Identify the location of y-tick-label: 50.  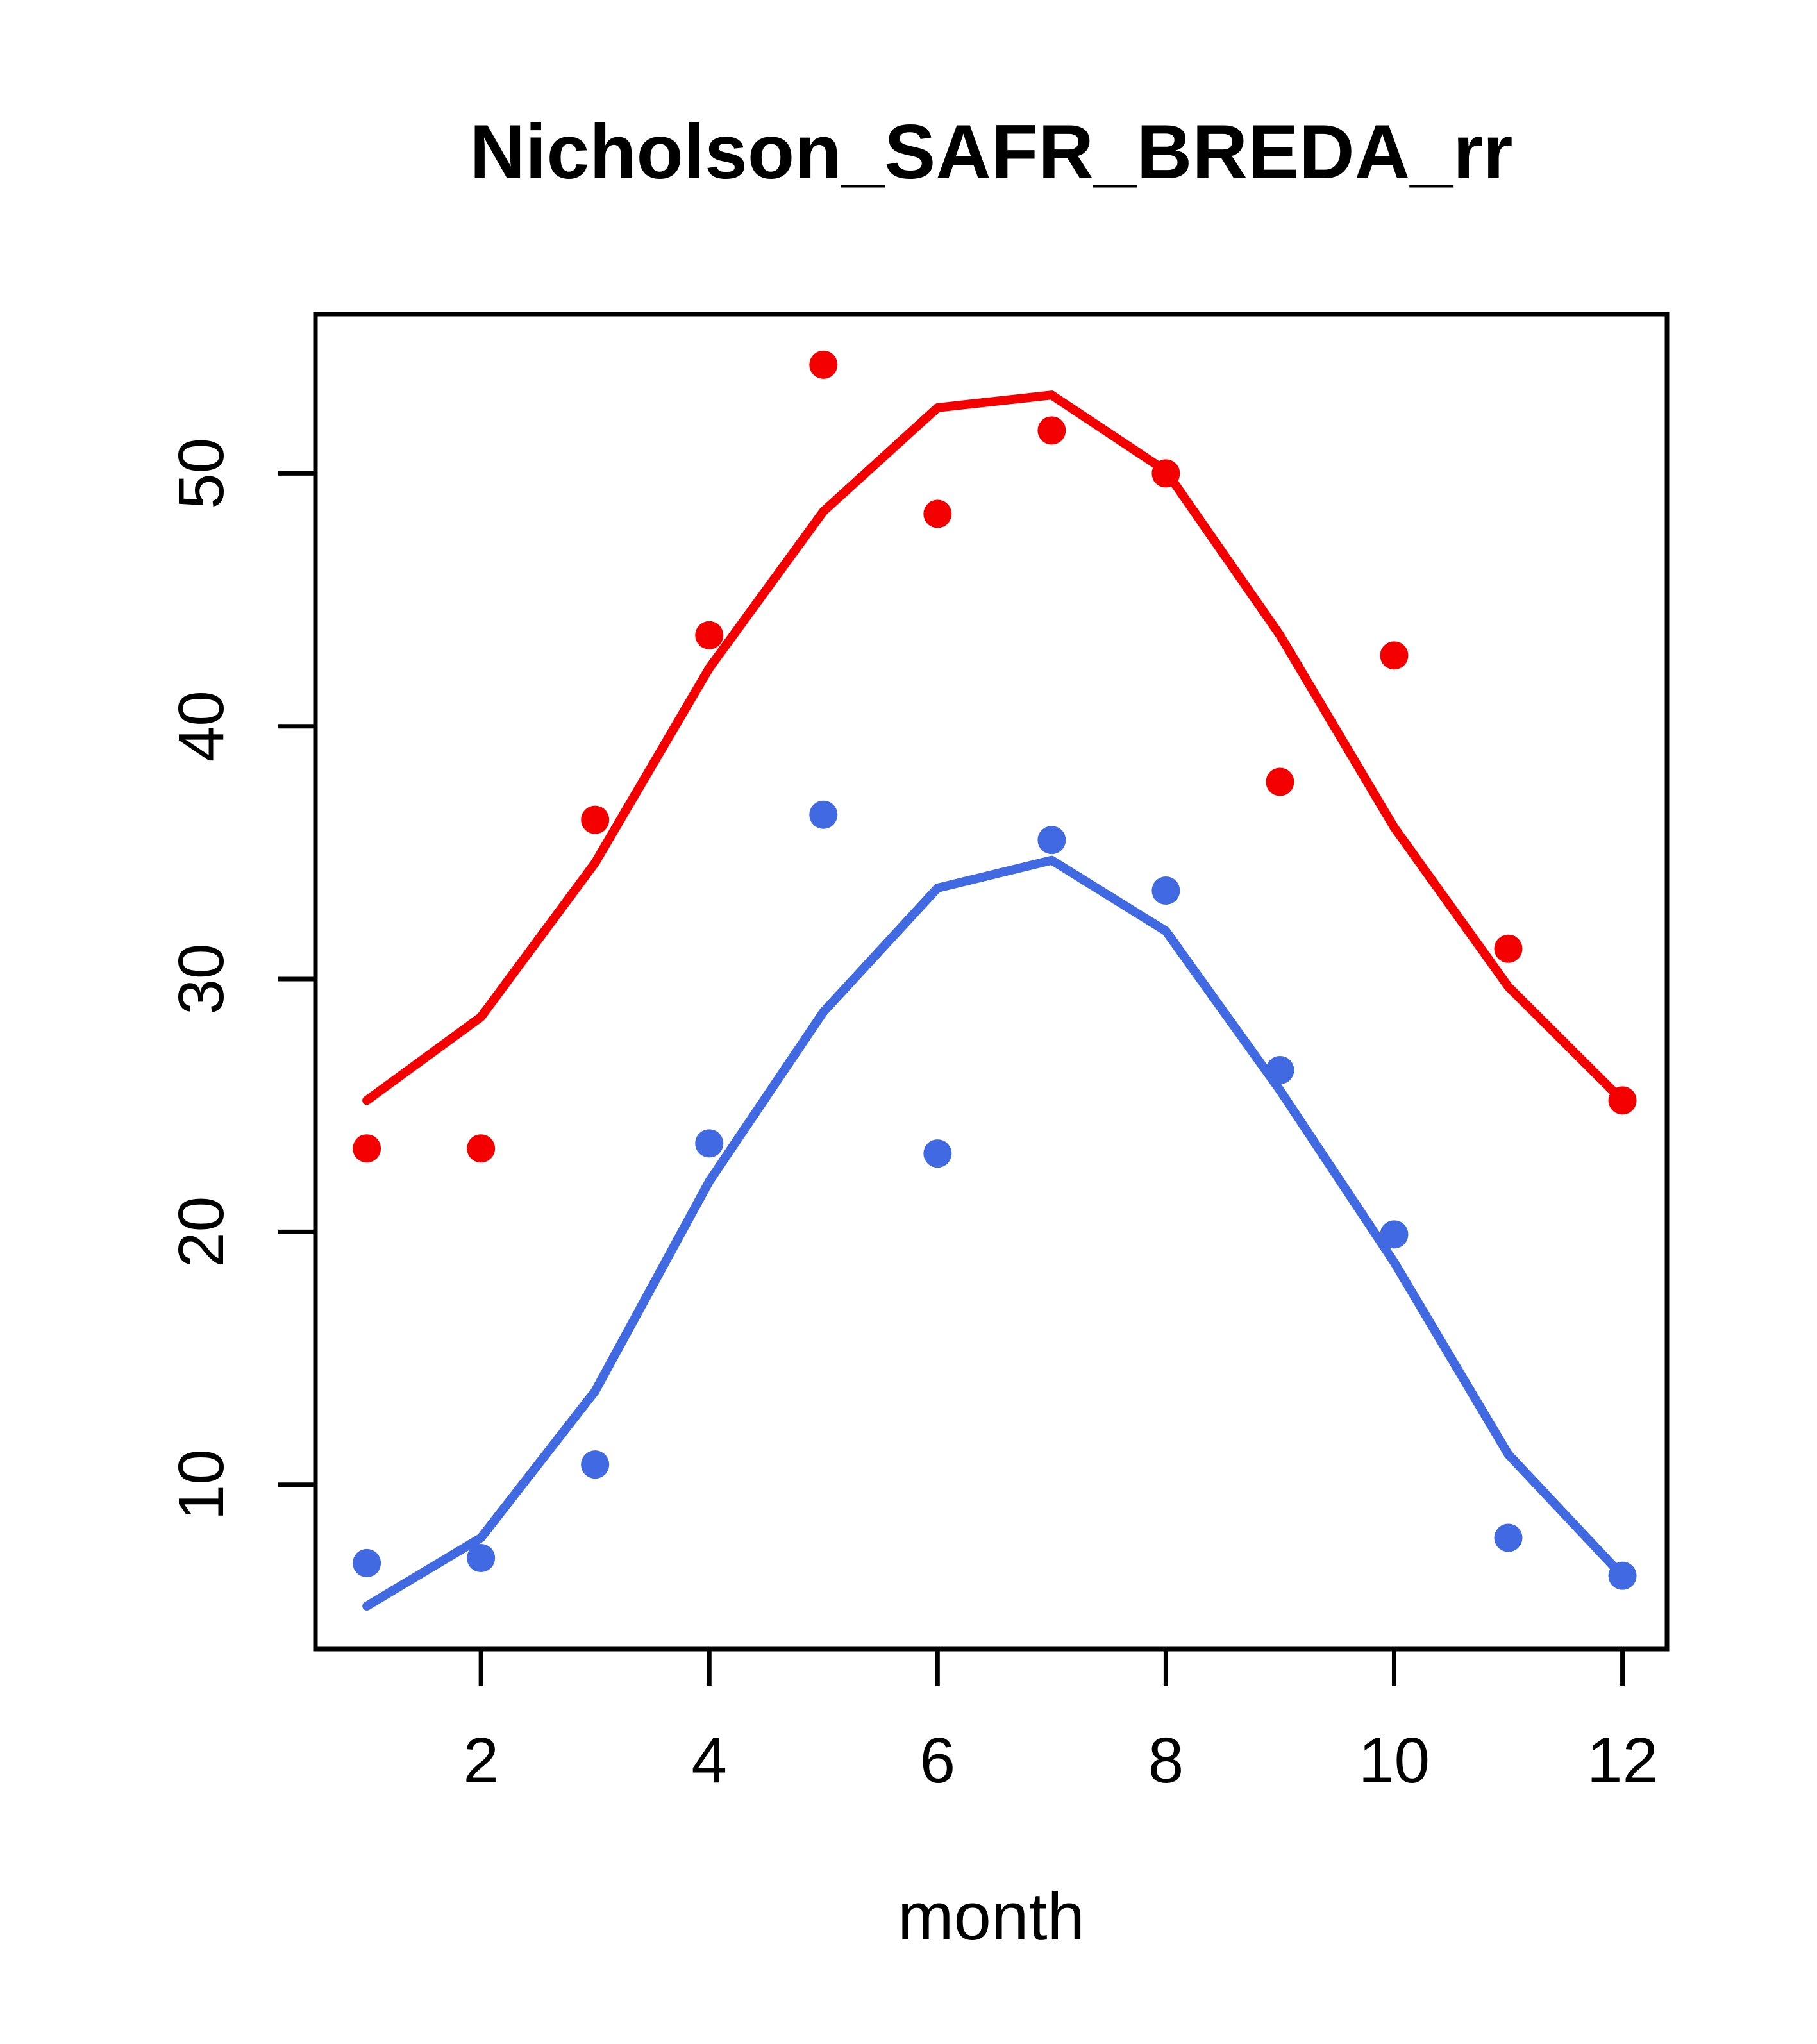
(201, 474).